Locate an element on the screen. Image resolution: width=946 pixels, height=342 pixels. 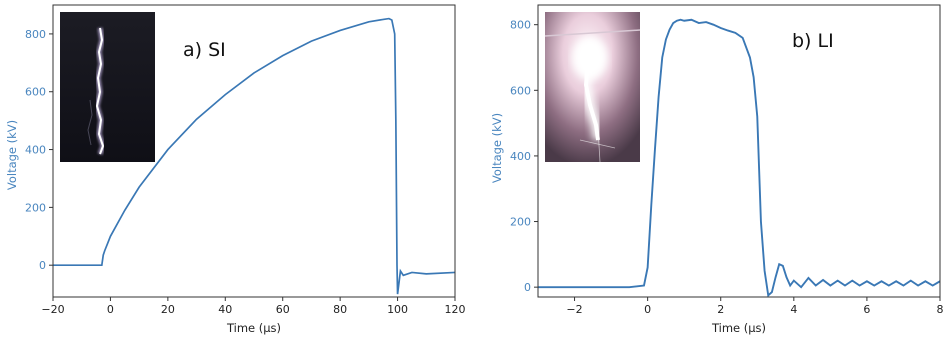
li-inset-photo is located at coordinates (592, 87).